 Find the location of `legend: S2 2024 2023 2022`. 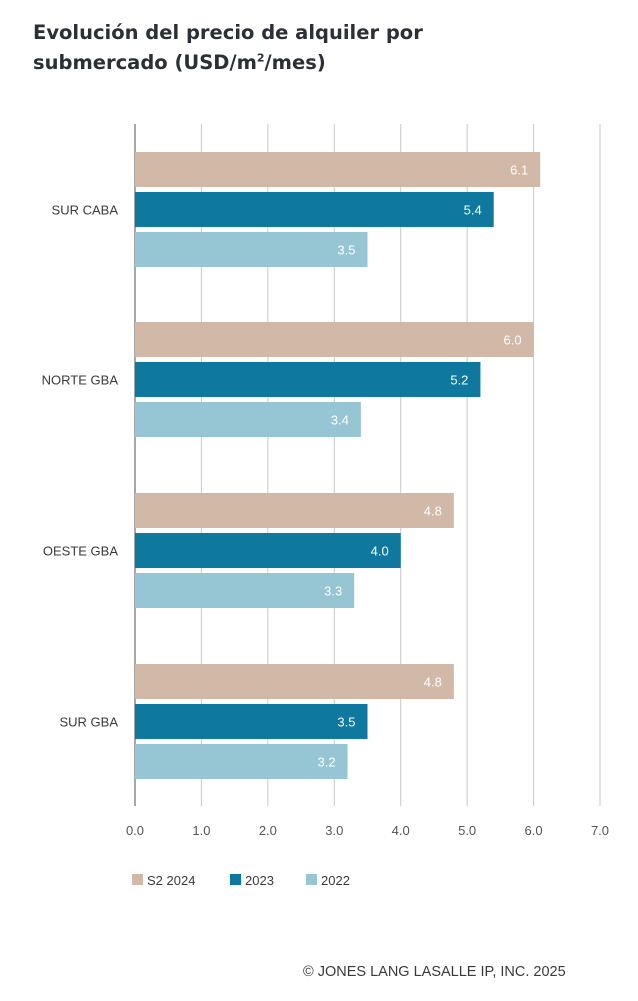

legend: S2 2024 2023 2022 is located at coordinates (241, 880).